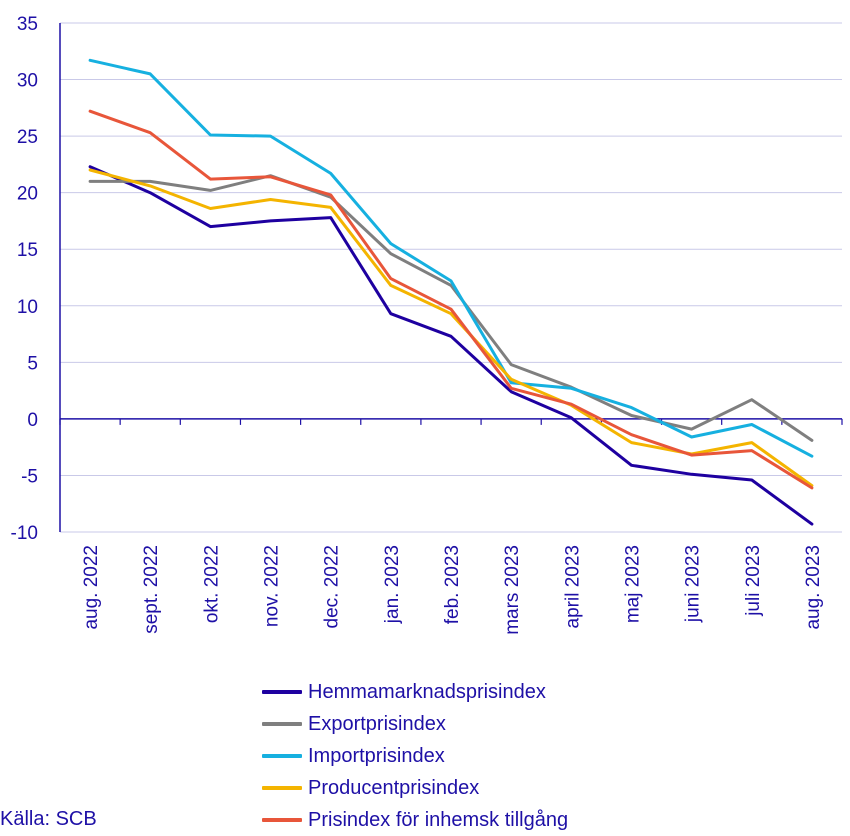  Describe the element at coordinates (377, 723) in the screenshot. I see `legend-label: Exportprisindex` at that location.